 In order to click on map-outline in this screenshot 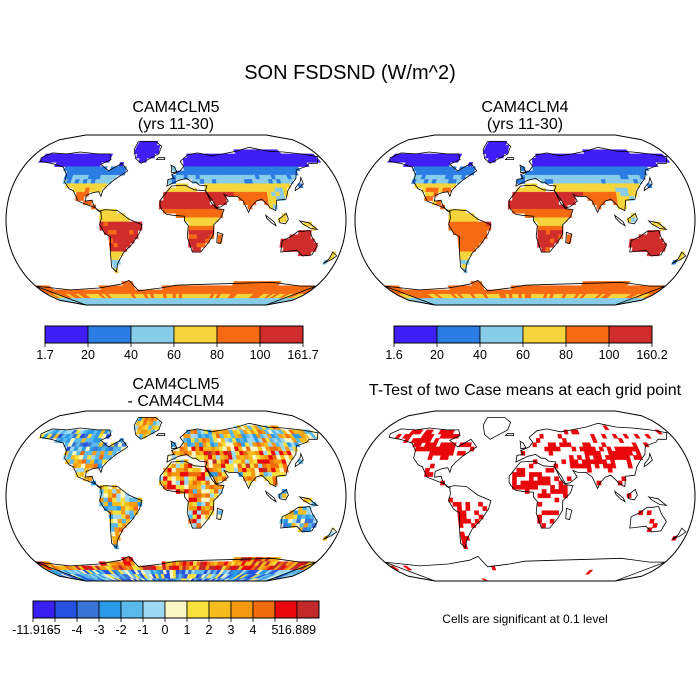, I will do `click(176, 496)`.